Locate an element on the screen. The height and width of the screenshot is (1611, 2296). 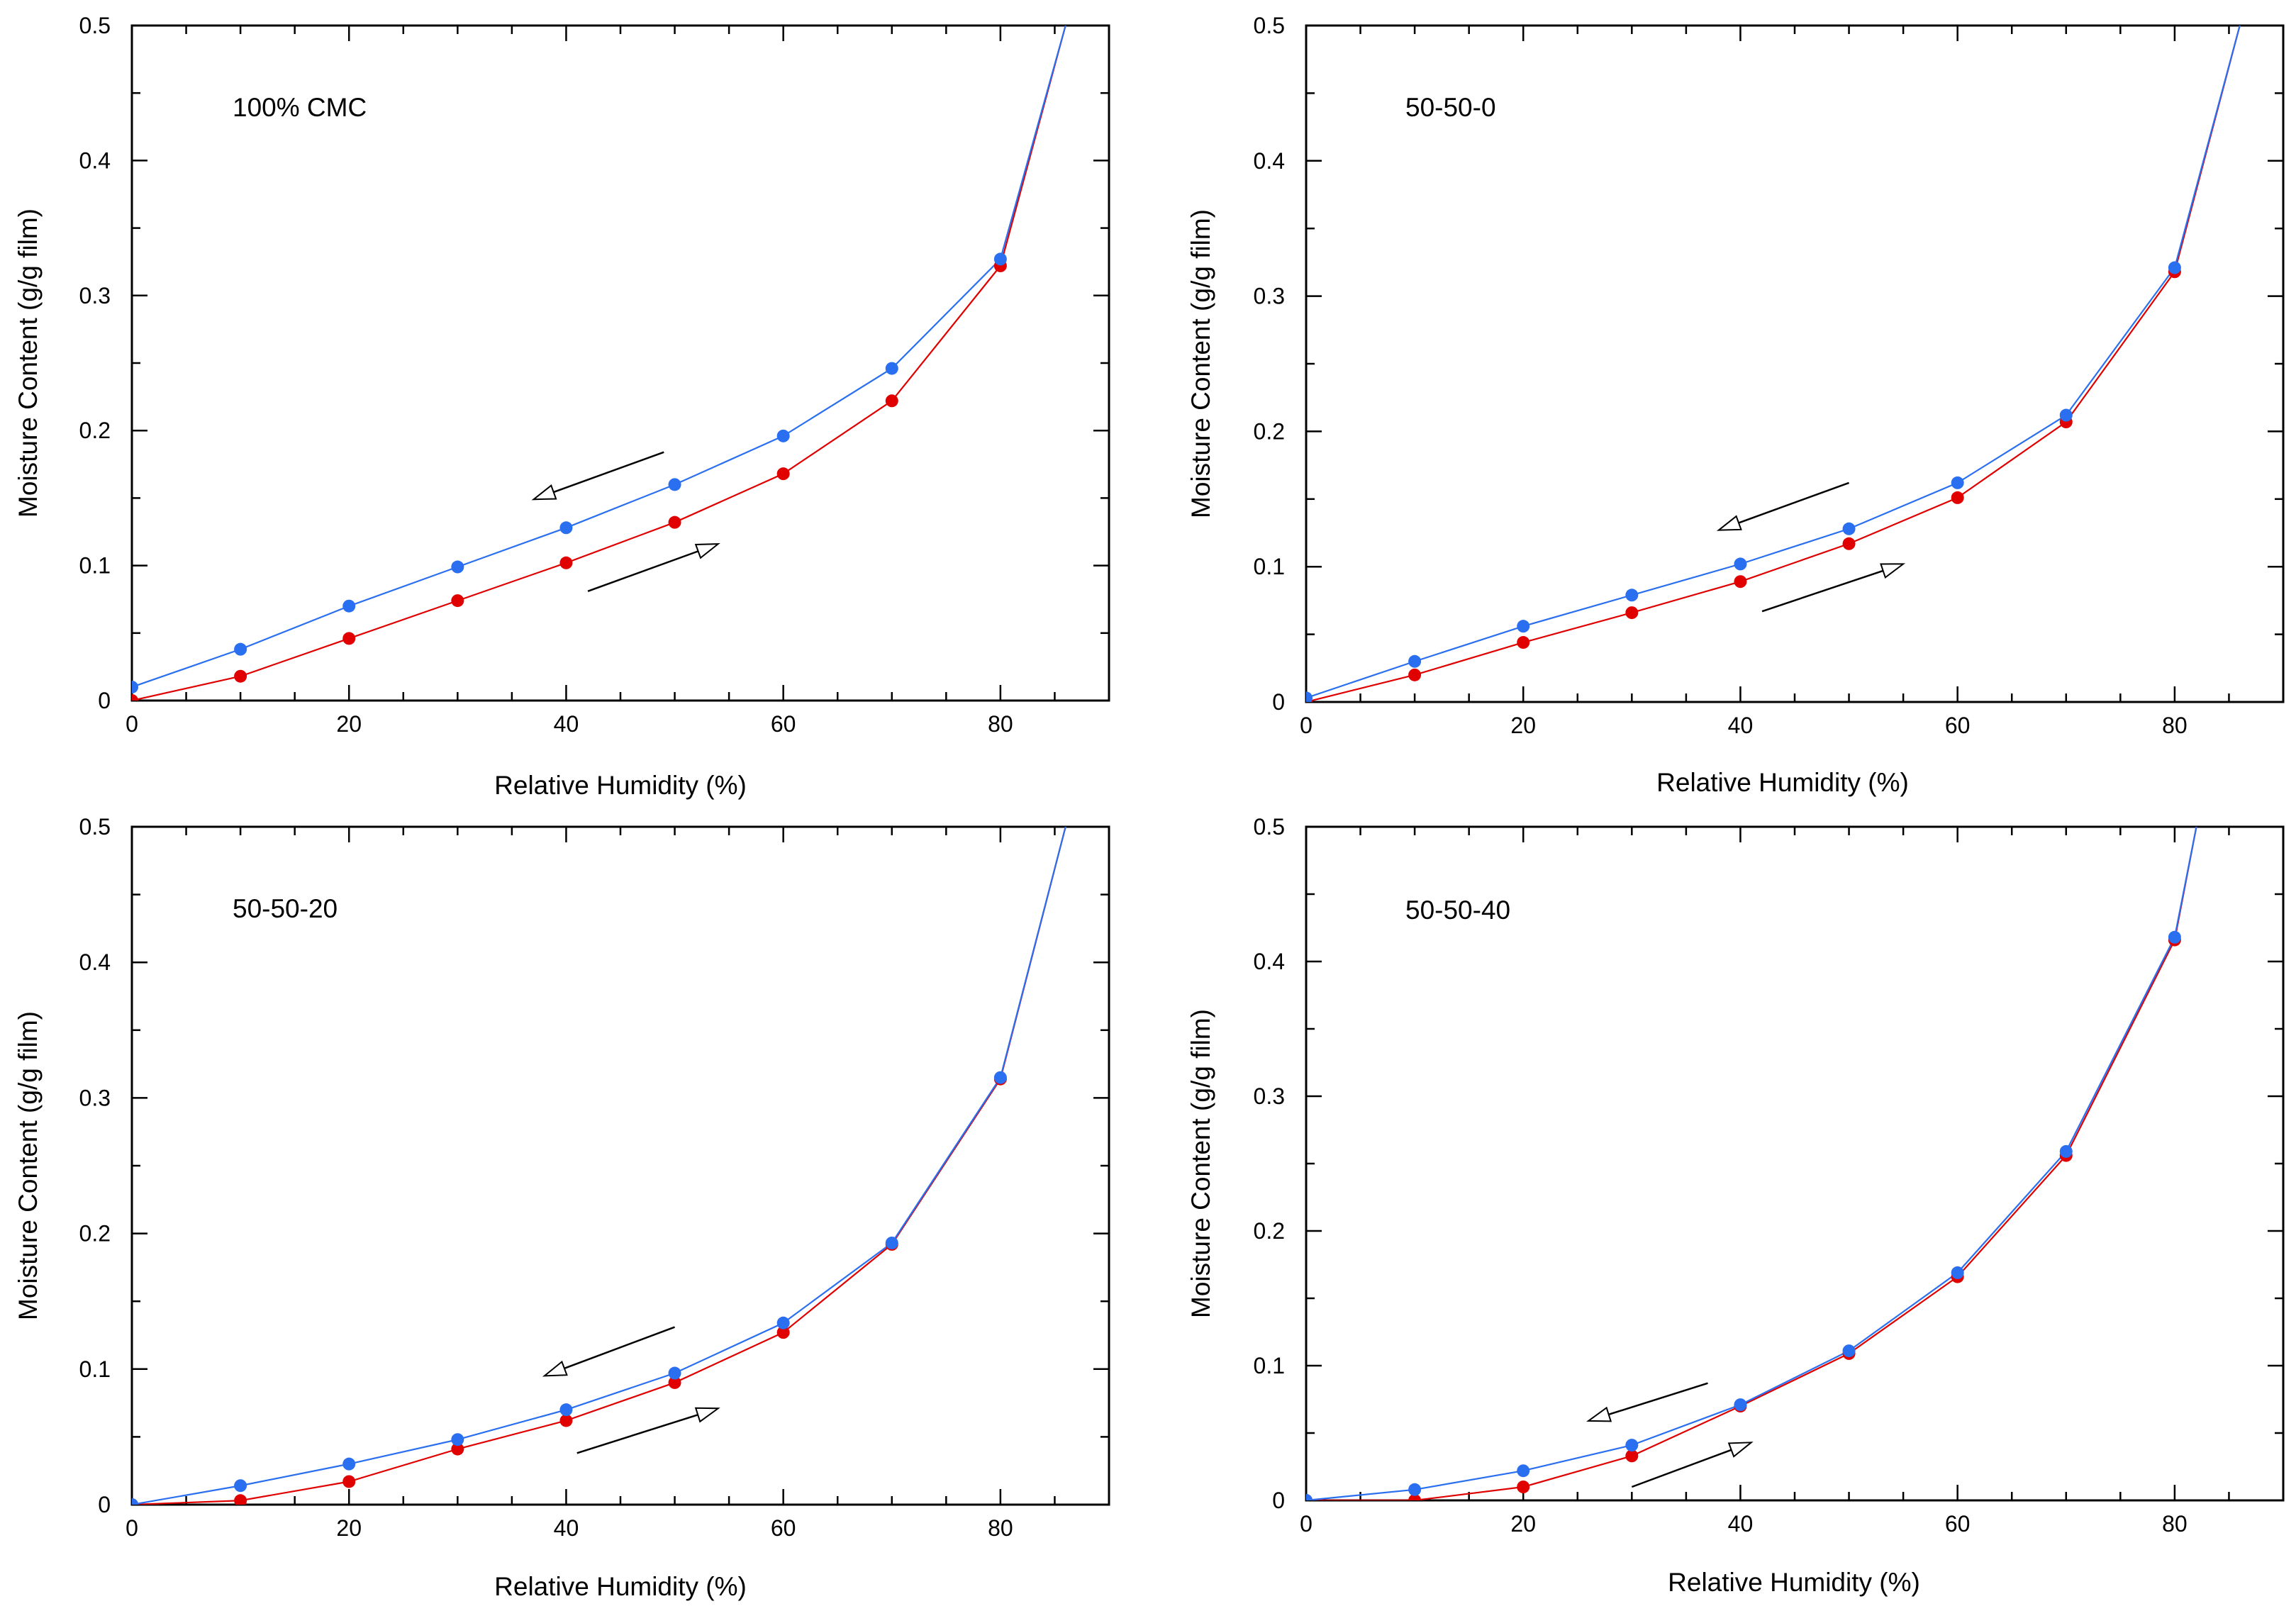
x-tick-label: 40 is located at coordinates (566, 1528).